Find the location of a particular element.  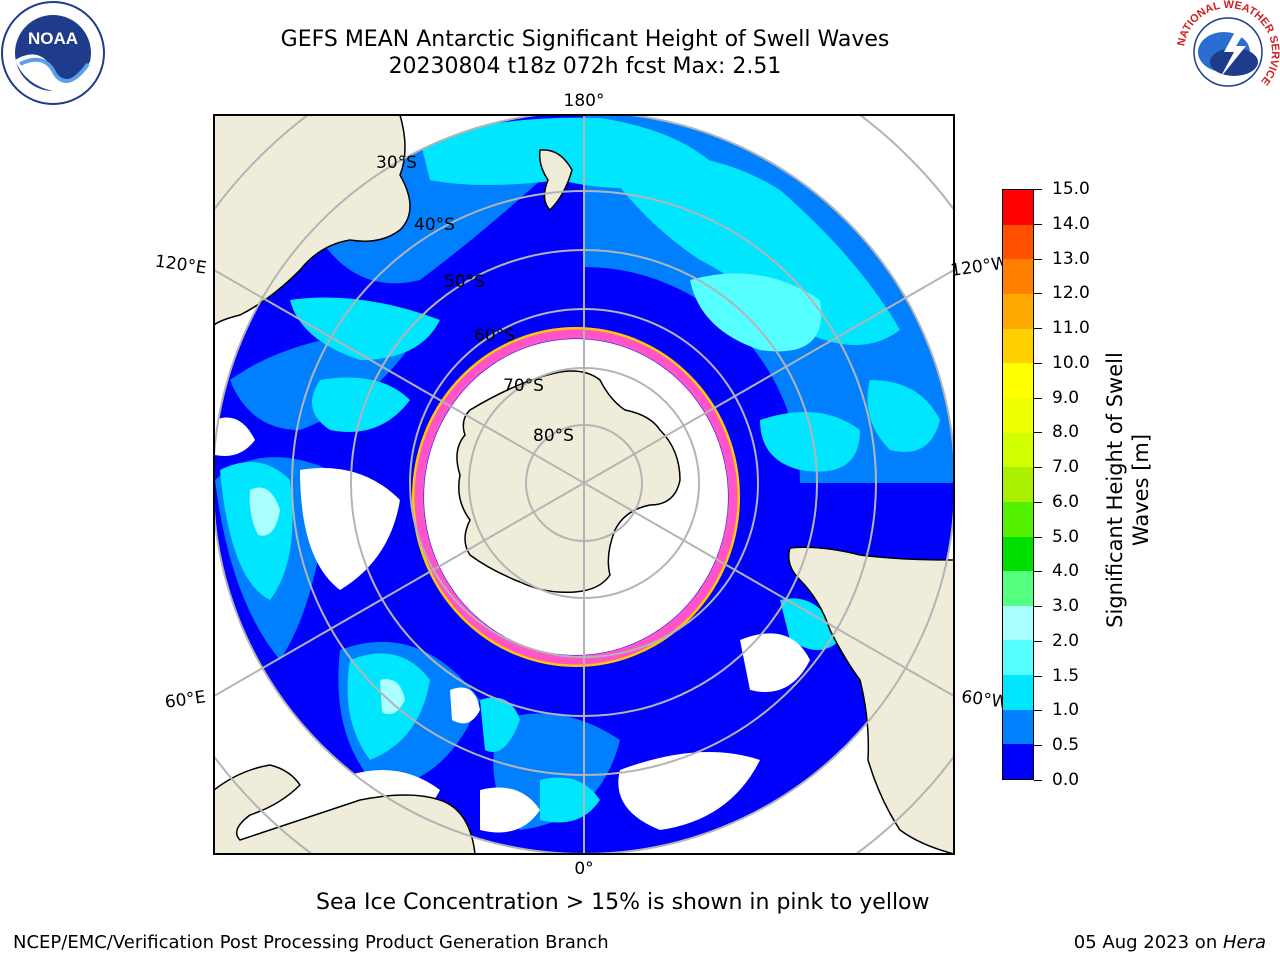

chart-subtitle: 20230804 t18z 072h fcst Max: 2.51 is located at coordinates (585, 66).